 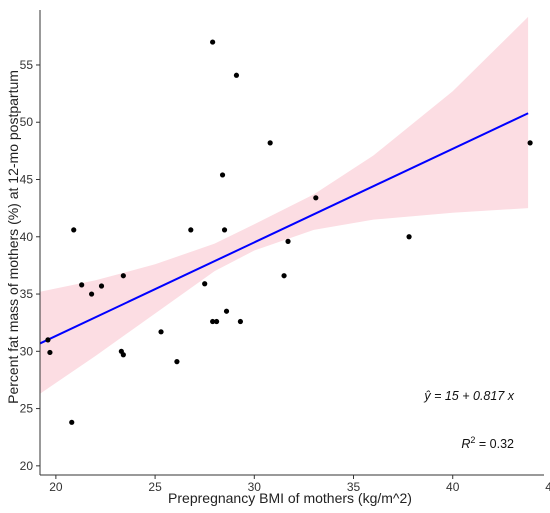 What do you see at coordinates (27, 409) in the screenshot?
I see `y-tick-label: 25` at bounding box center [27, 409].